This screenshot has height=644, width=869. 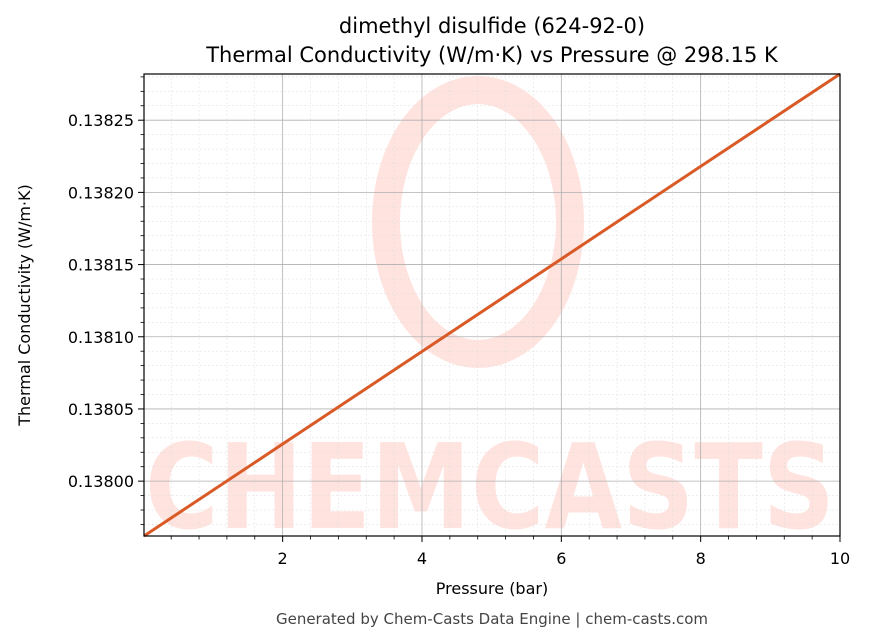 I want to click on y-tick-label: 0.13800, so click(x=101, y=481).